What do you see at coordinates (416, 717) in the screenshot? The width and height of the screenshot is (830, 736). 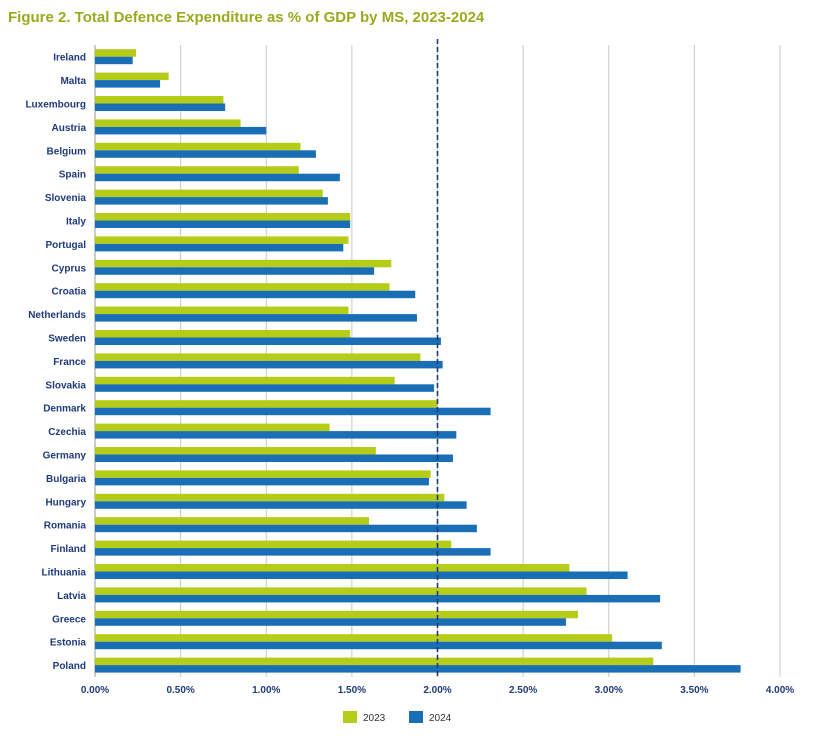 I see `legend-swatch-2024` at bounding box center [416, 717].